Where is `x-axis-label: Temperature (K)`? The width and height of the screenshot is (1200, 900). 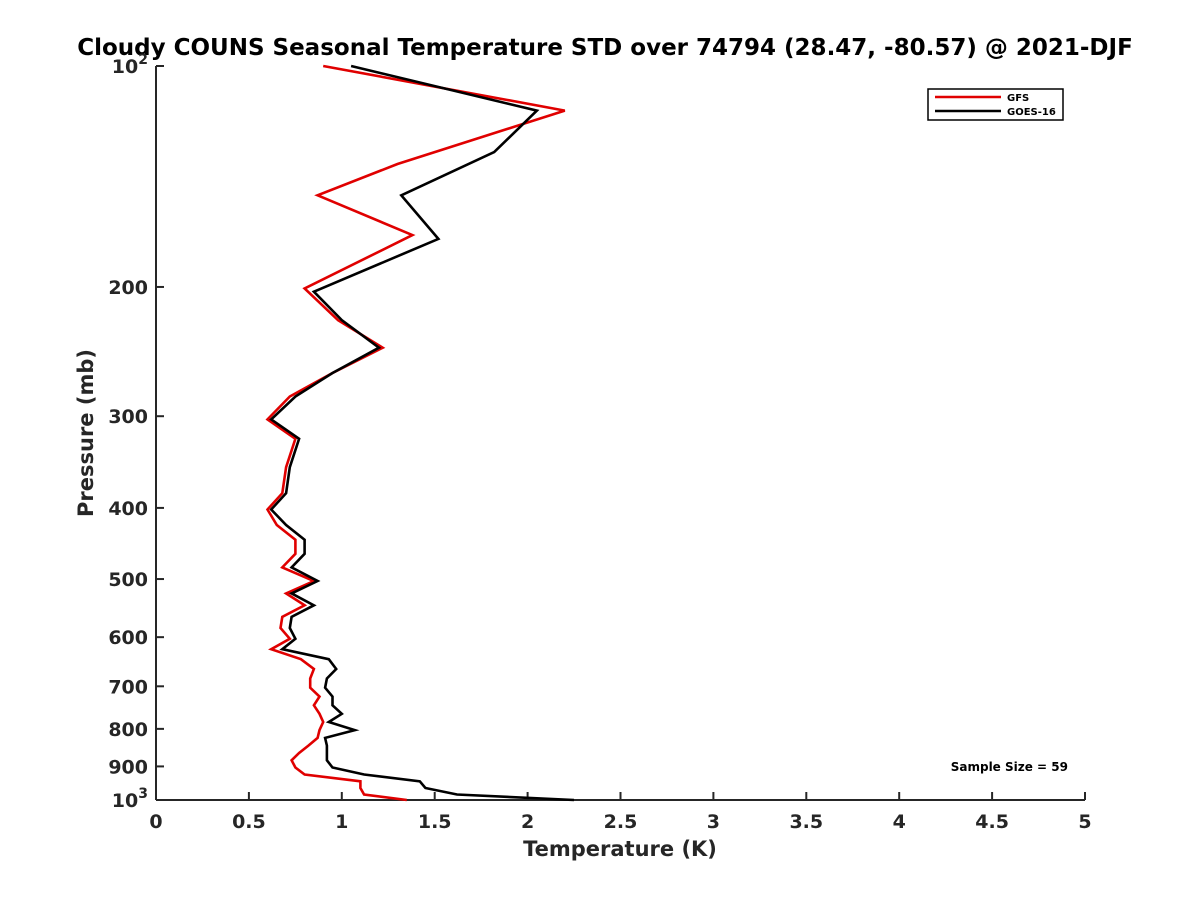 x-axis-label: Temperature (K) is located at coordinates (620, 849).